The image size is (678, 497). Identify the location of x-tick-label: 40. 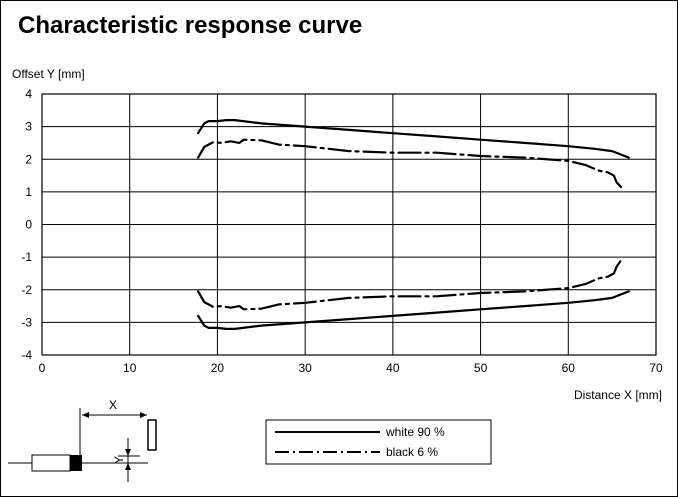
(393, 368).